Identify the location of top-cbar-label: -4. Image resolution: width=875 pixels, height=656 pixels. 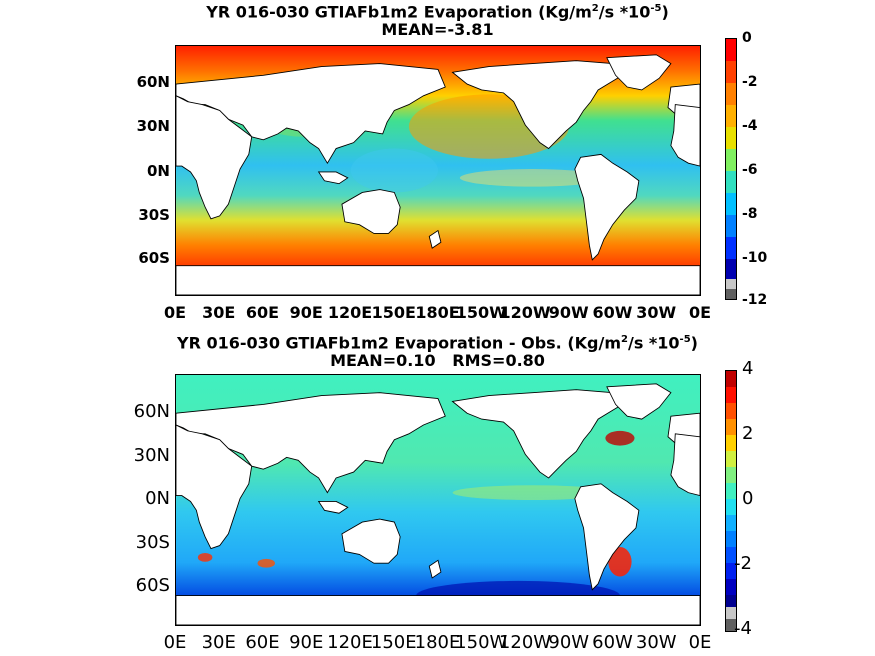
(750, 126).